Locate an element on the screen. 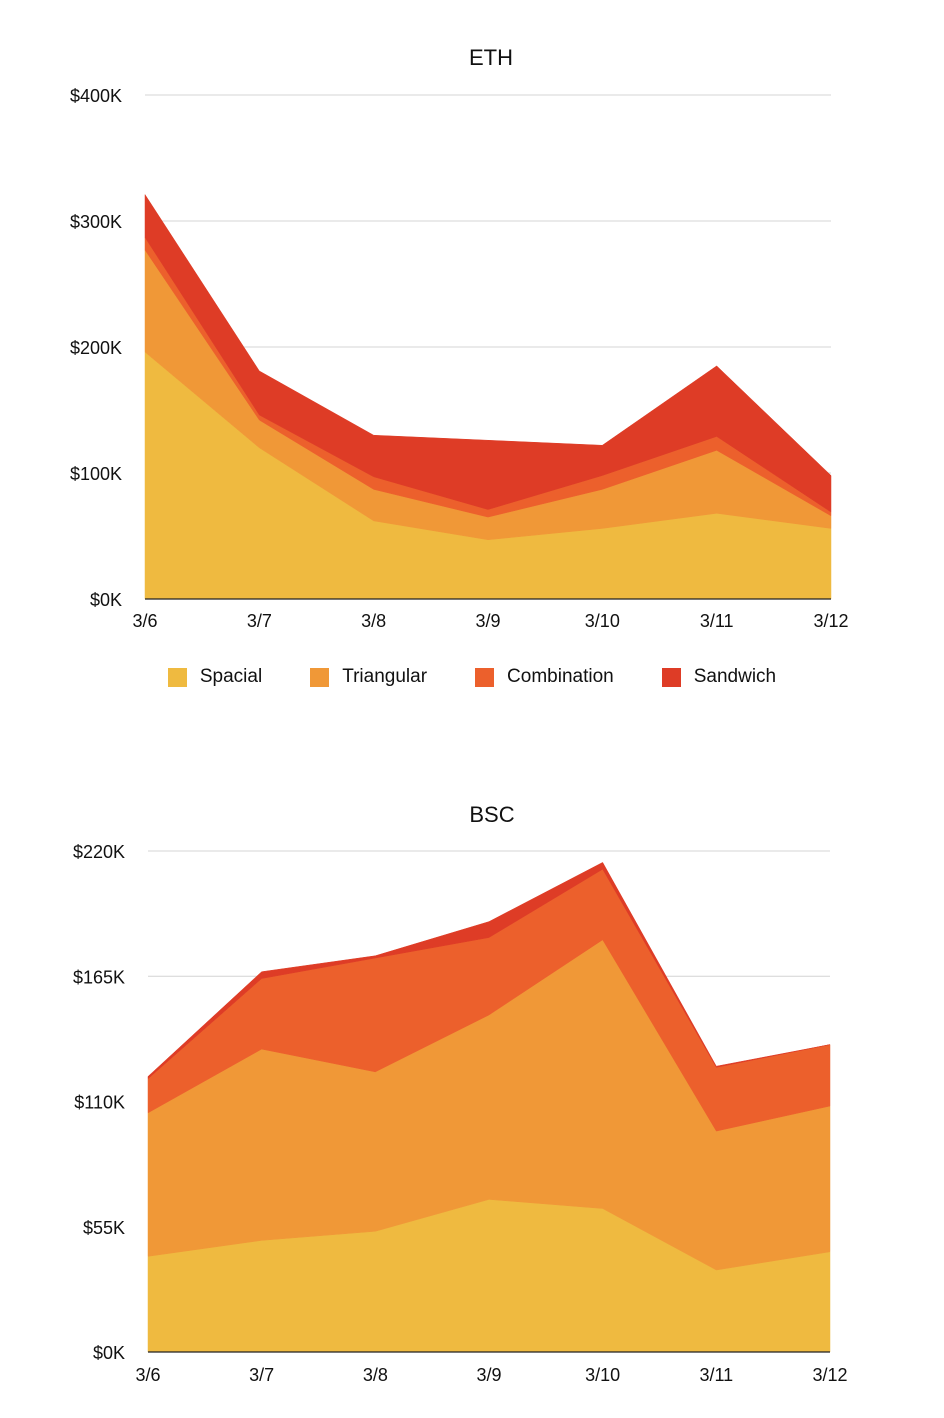 The width and height of the screenshot is (944, 1418). legend-label: Sandwich is located at coordinates (735, 676).